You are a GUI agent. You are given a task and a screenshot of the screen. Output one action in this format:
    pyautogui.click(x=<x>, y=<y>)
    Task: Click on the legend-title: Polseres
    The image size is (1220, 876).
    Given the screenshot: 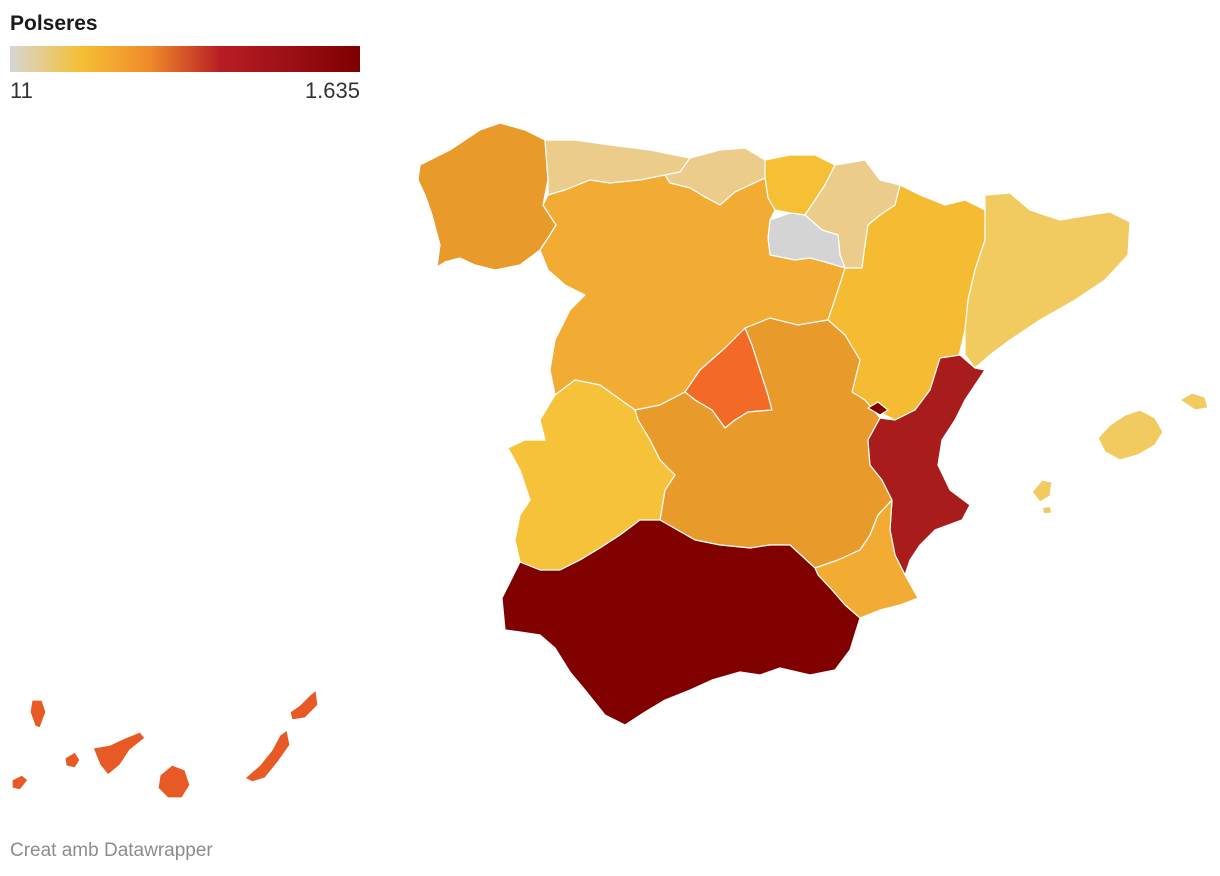 What is the action you would take?
    pyautogui.click(x=54, y=23)
    